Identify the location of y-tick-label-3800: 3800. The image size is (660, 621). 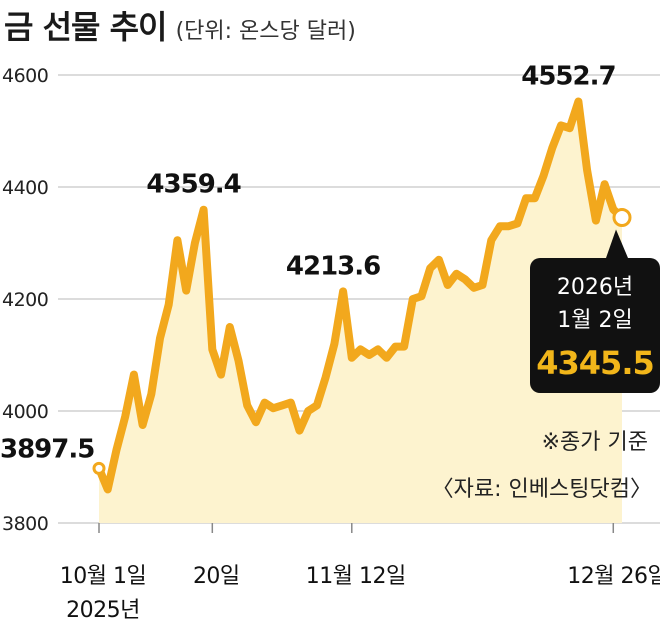
(25, 524).